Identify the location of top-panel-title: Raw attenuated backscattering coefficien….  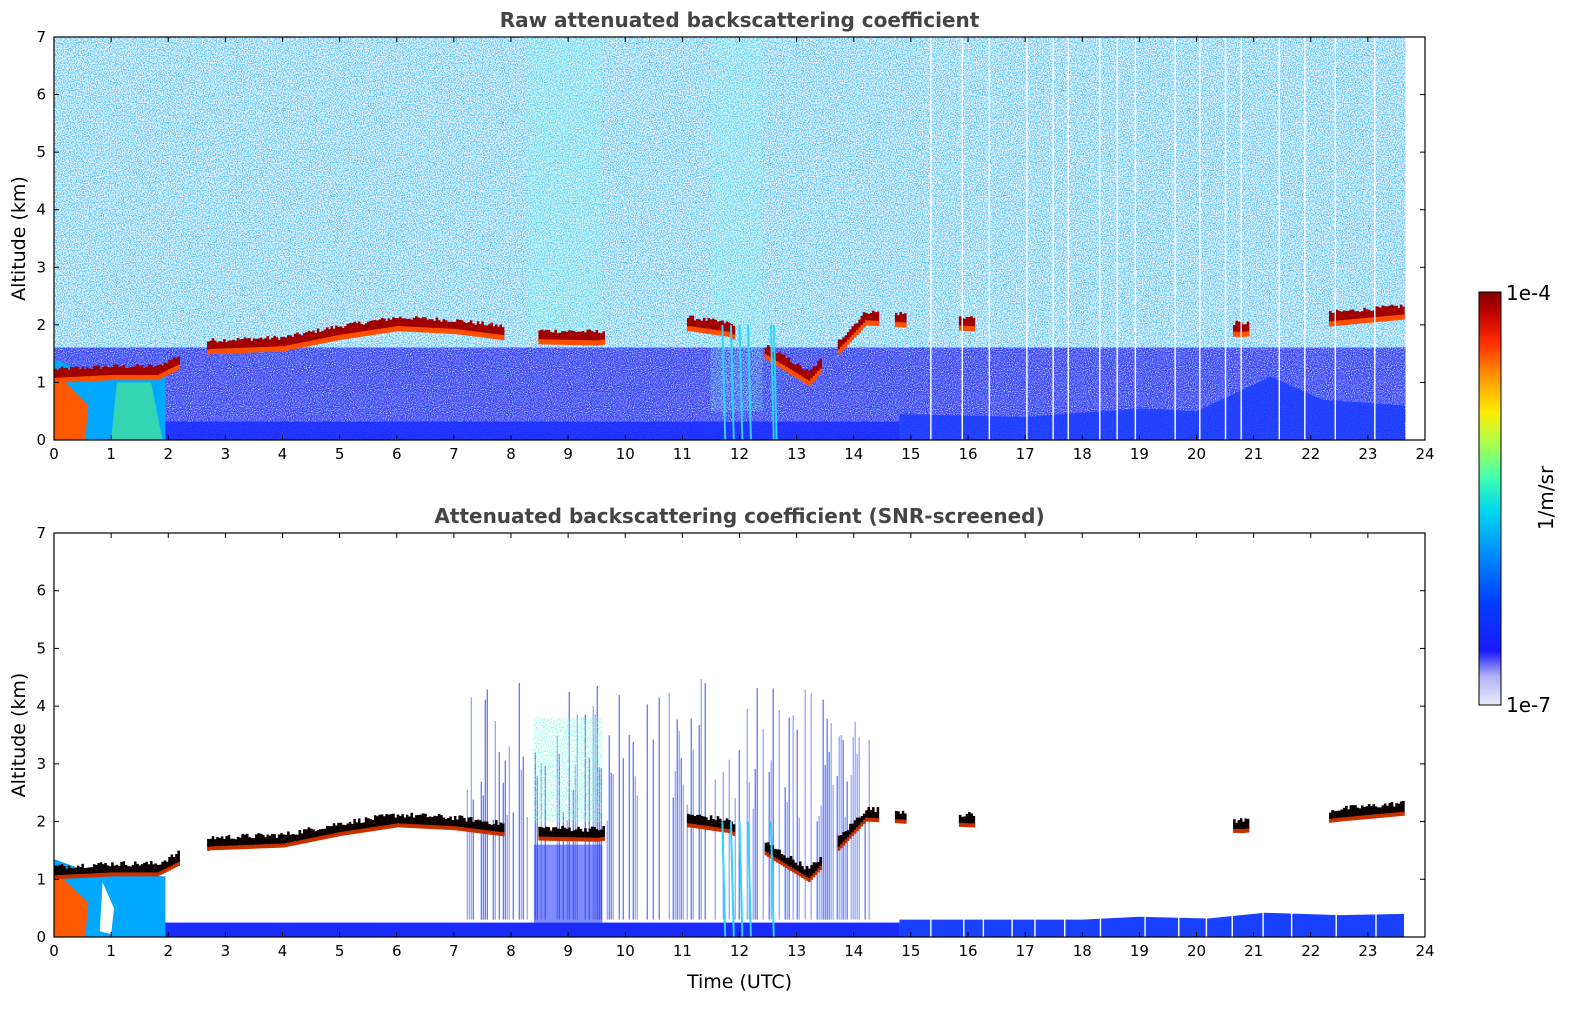
(740, 20).